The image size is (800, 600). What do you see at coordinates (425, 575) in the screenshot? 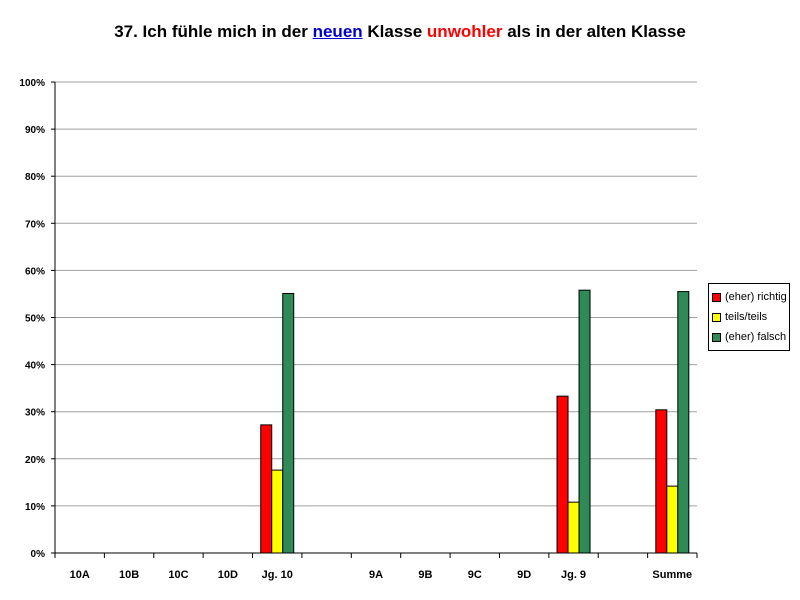
I see `x-tick-label: 9B` at bounding box center [425, 575].